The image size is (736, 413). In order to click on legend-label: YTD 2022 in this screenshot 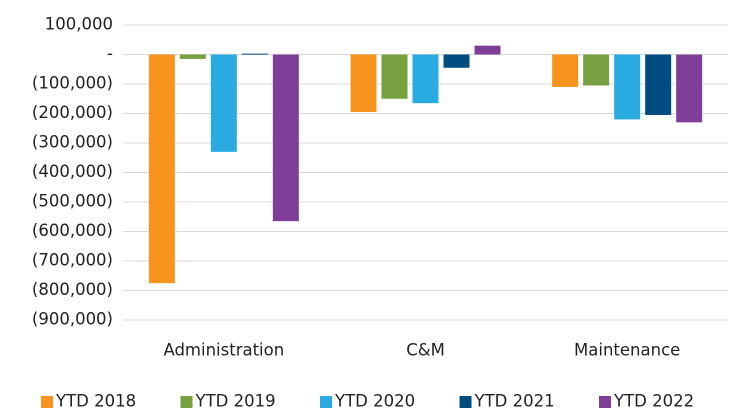, I will do `click(653, 401)`.